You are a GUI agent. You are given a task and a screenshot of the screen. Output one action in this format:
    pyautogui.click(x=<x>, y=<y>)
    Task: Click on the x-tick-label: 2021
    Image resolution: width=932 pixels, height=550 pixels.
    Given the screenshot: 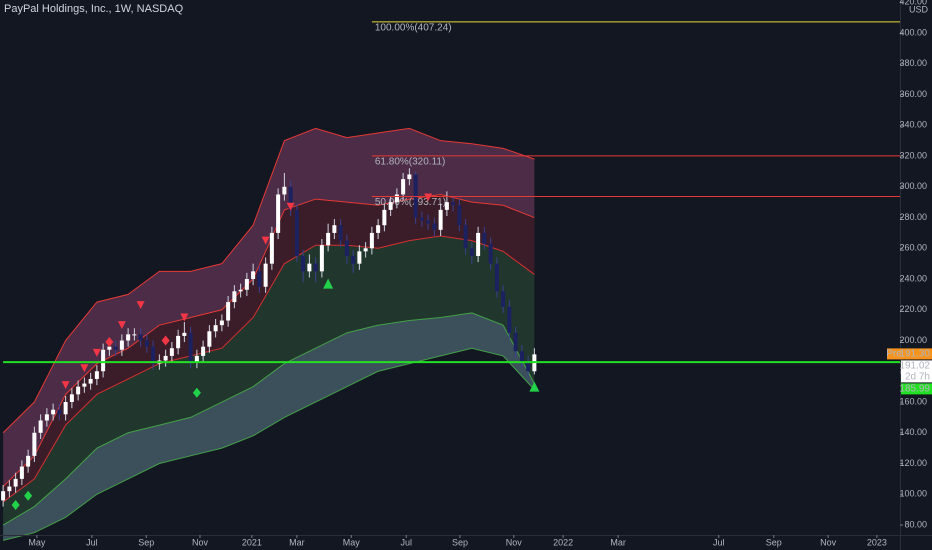 What is the action you would take?
    pyautogui.click(x=252, y=542)
    